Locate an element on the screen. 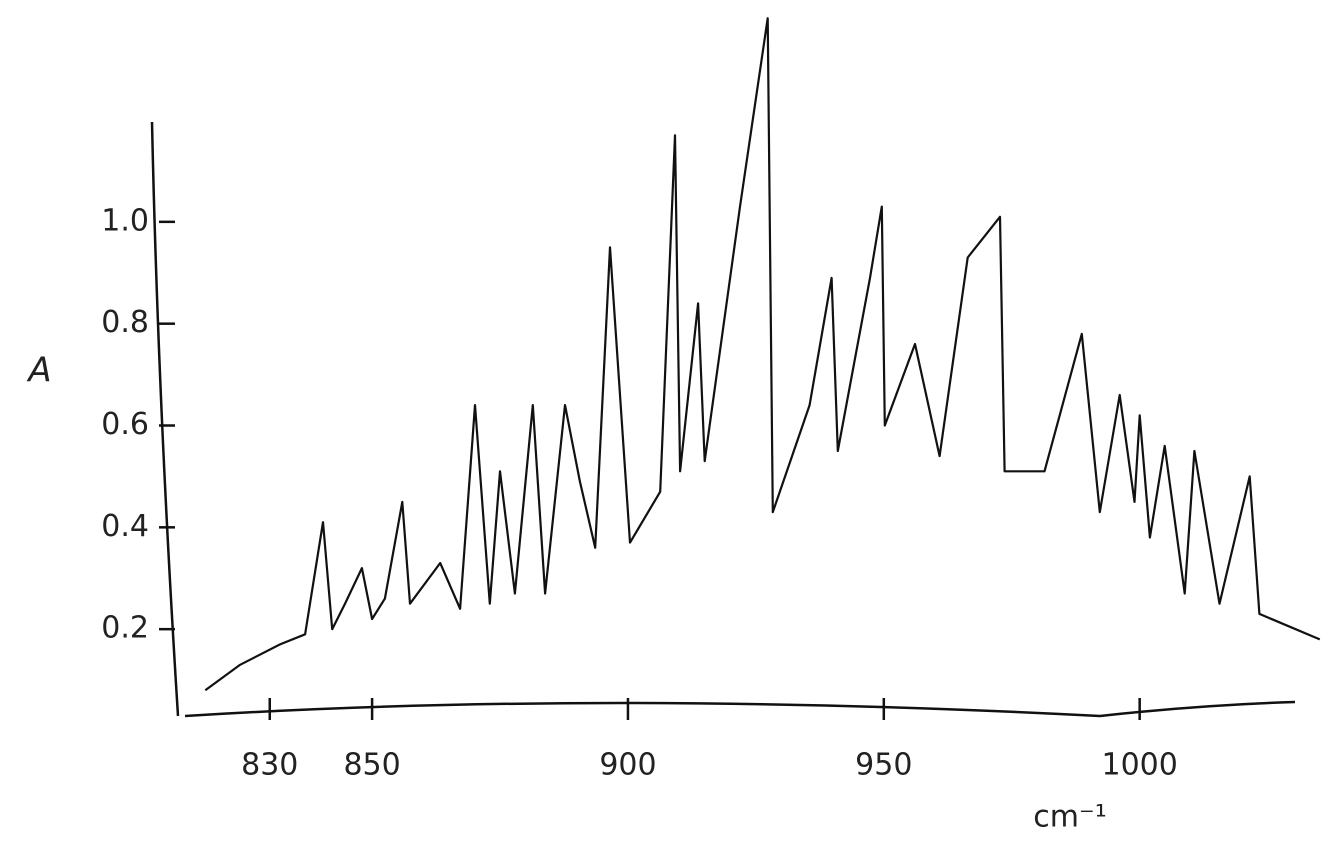 This screenshot has height=866, width=1334. x-axis is located at coordinates (740, 709).